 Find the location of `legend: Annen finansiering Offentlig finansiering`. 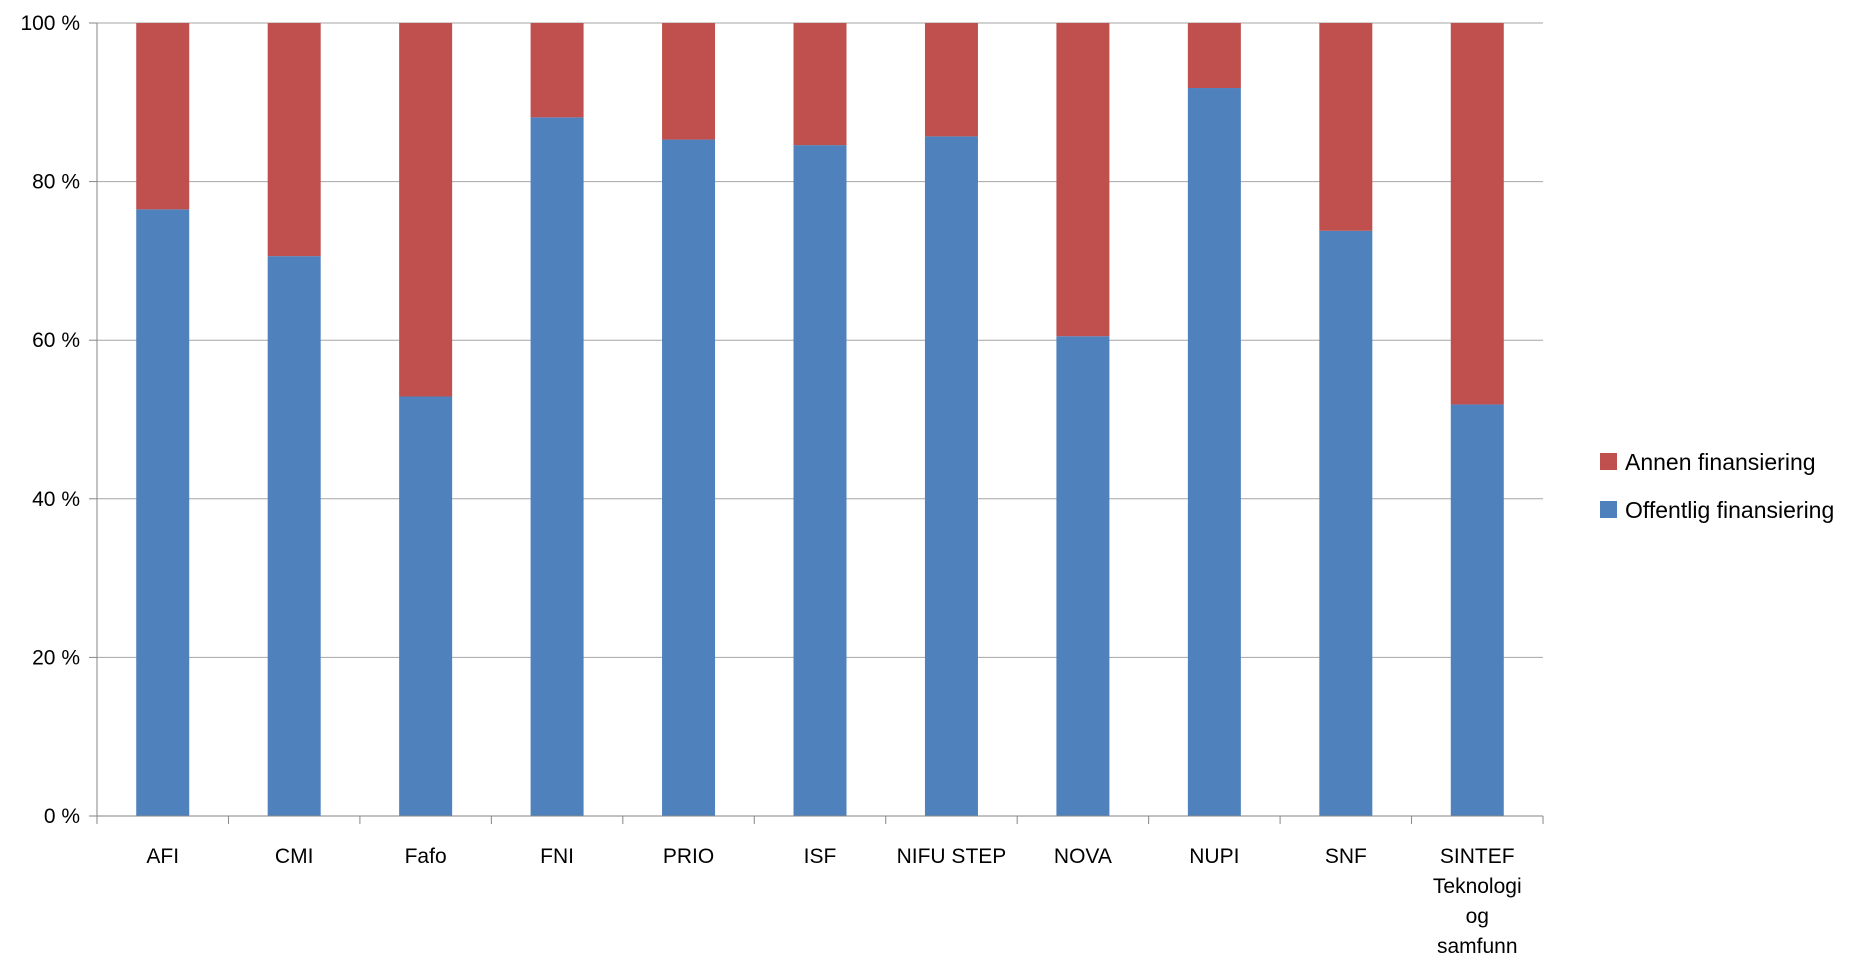

legend: Annen finansiering Offentlig finansiering is located at coordinates (1717, 486).